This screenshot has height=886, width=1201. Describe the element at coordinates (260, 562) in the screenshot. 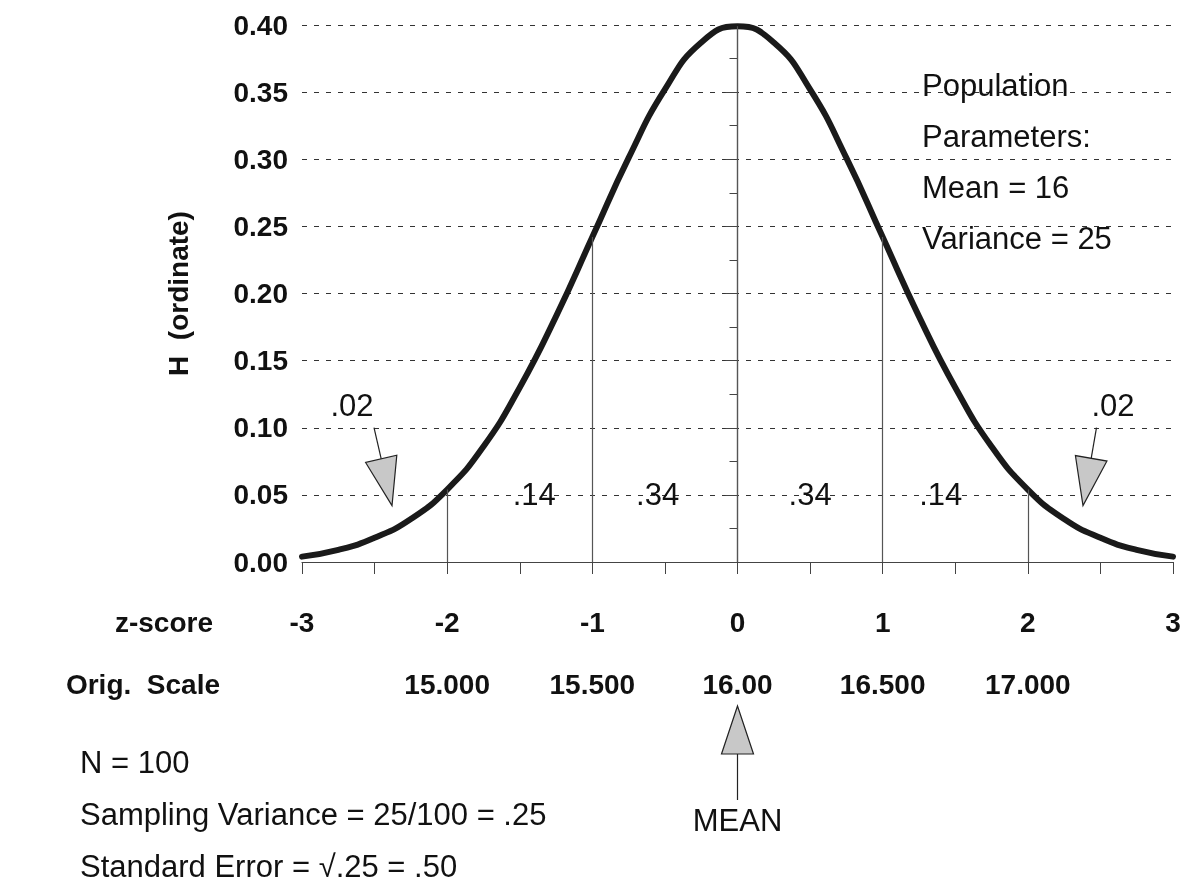

I see `y-tick-label: 0.00` at that location.